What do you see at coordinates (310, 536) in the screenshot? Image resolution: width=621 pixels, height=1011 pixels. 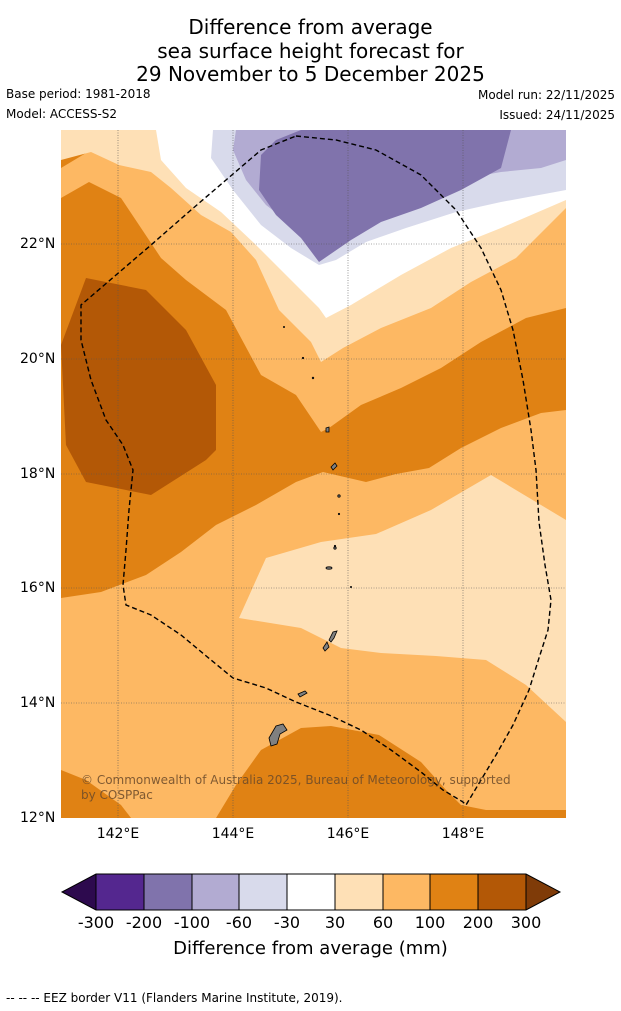 I see `islands` at bounding box center [310, 536].